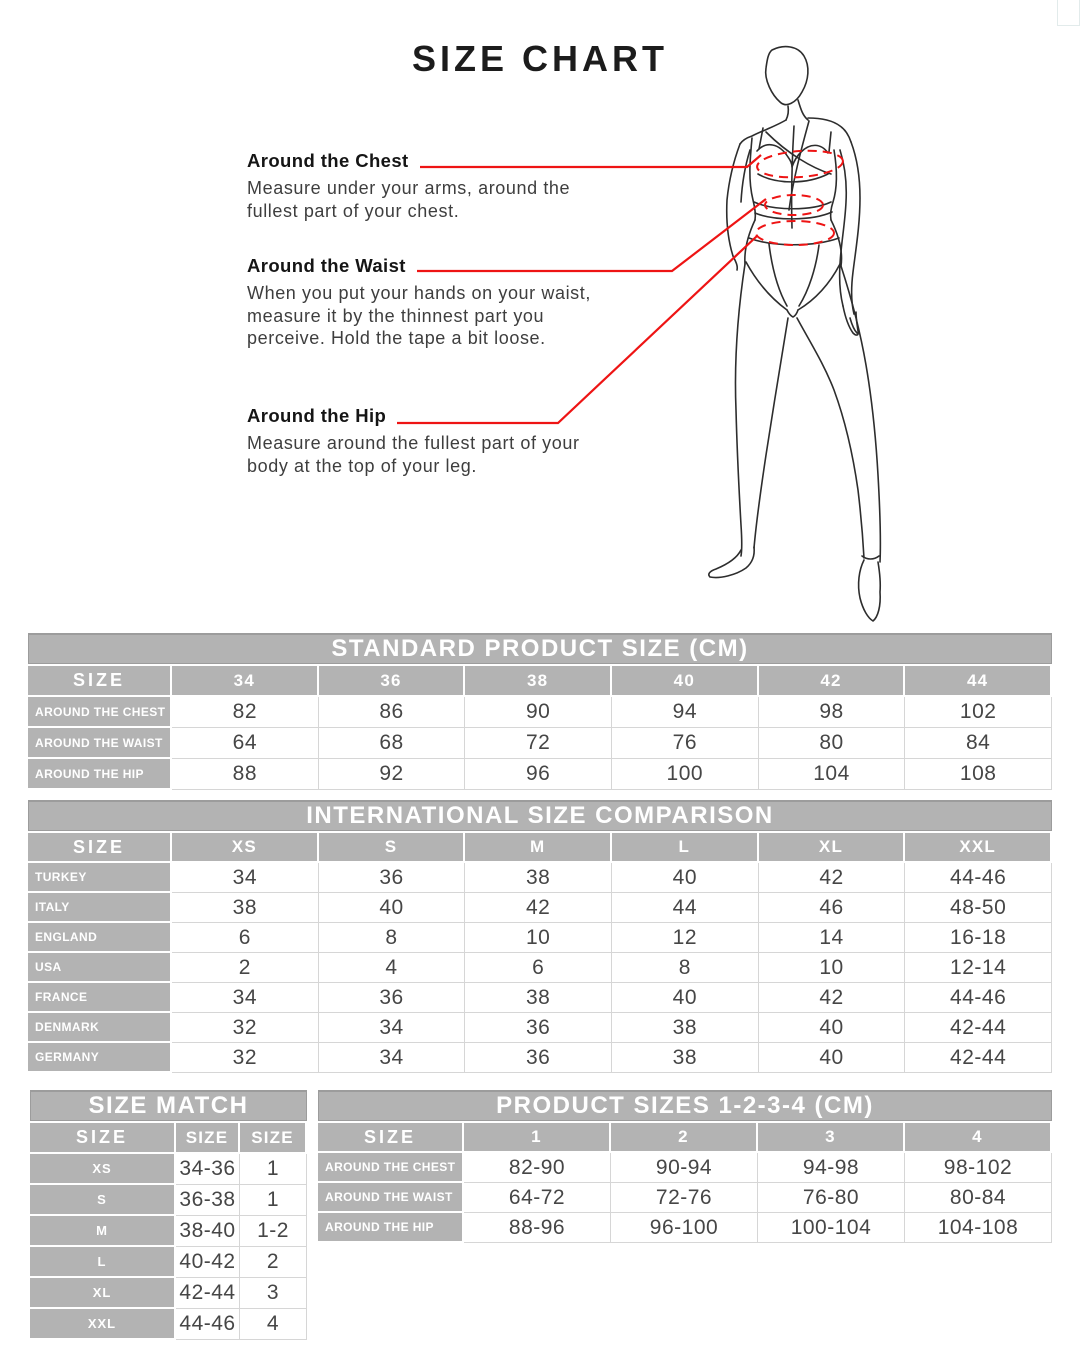 This screenshot has width=1080, height=1350. What do you see at coordinates (392, 848) in the screenshot?
I see `column-header: S` at bounding box center [392, 848].